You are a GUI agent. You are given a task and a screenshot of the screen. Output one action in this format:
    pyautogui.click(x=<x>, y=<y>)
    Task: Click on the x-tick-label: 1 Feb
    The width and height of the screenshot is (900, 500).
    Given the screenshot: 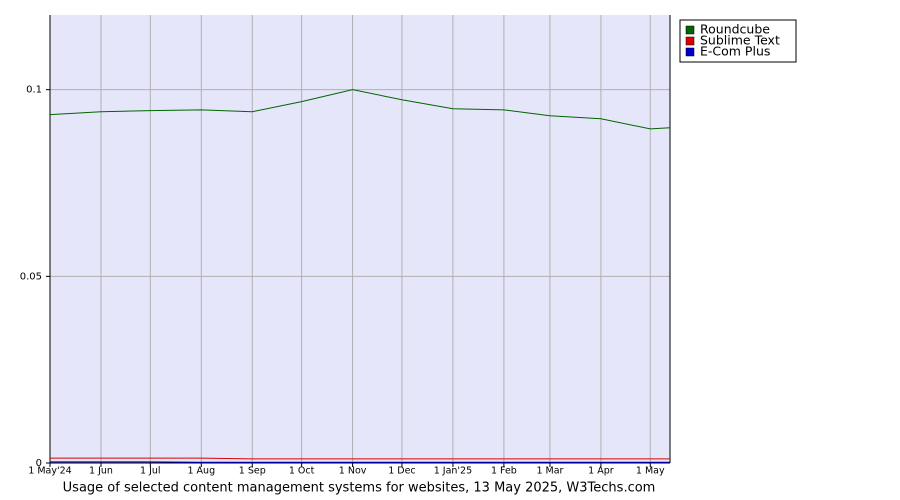 What is the action you would take?
    pyautogui.click(x=504, y=471)
    